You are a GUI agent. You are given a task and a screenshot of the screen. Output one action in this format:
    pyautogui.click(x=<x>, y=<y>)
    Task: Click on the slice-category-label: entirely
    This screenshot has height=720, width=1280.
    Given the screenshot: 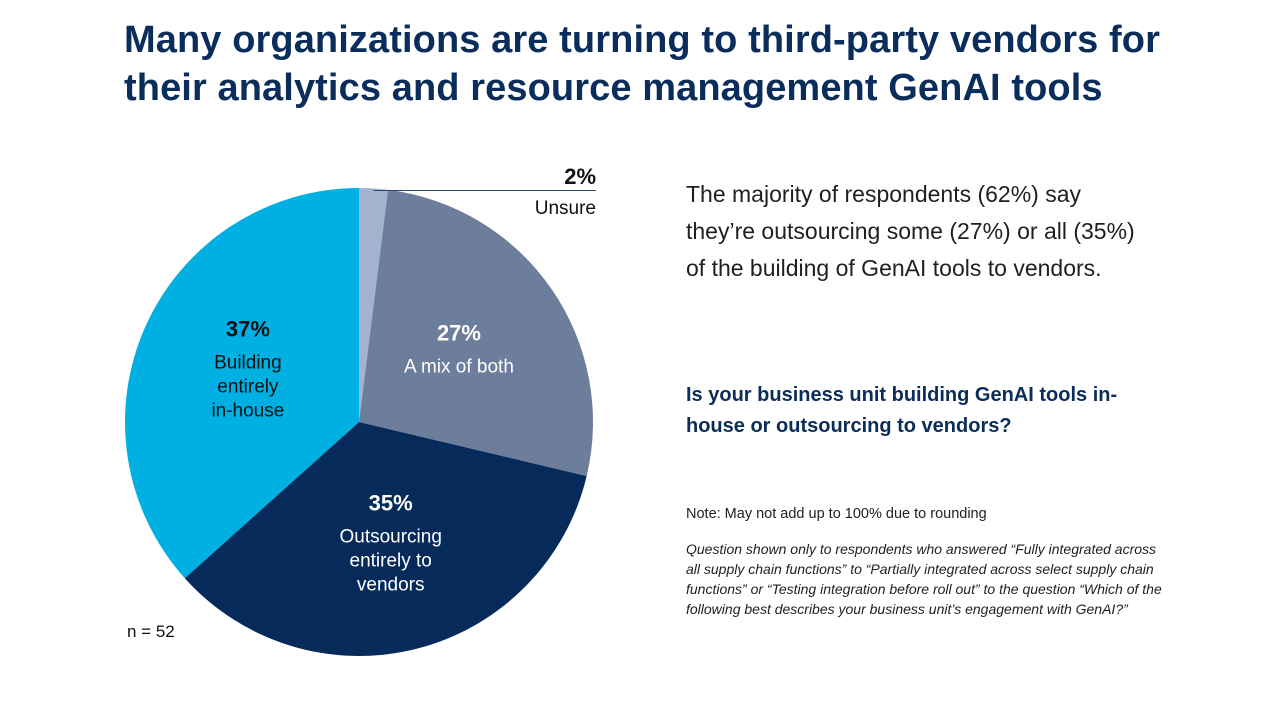 What is the action you would take?
    pyautogui.click(x=248, y=386)
    